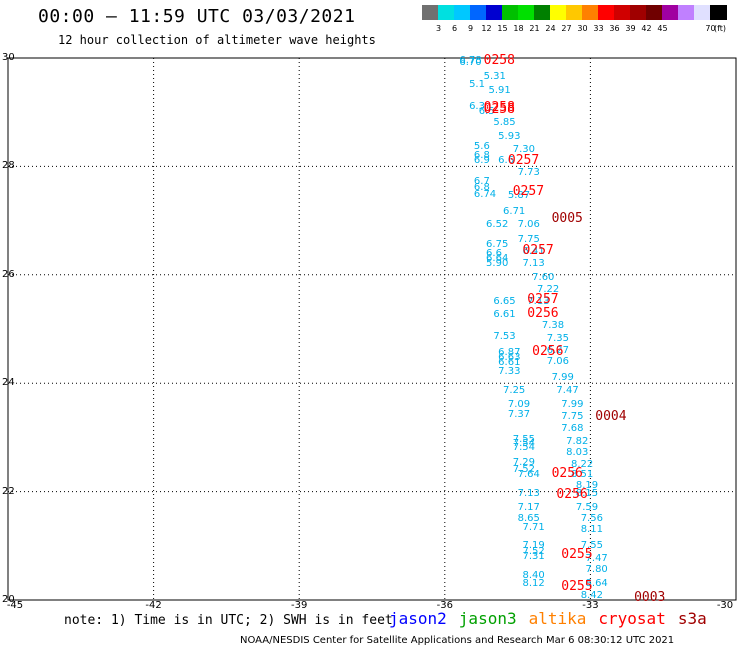  I want to click on swh-value: 7.82, so click(577, 441).